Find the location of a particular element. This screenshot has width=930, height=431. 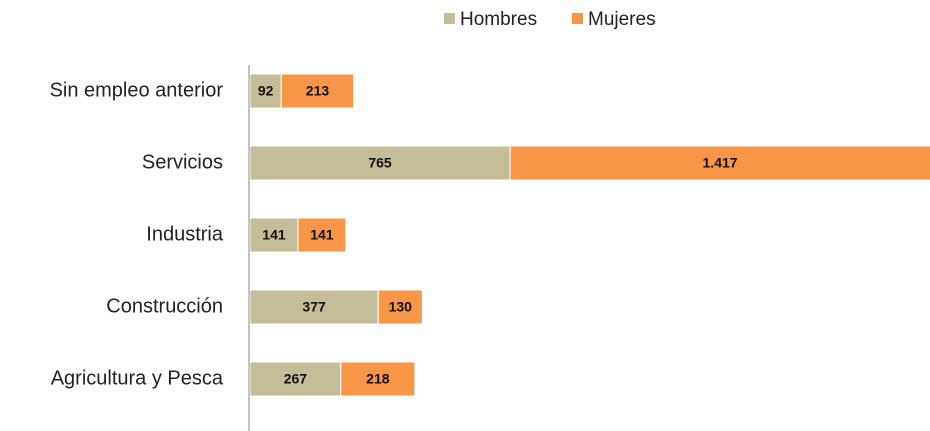

category-label: Construcción is located at coordinates (164, 306).